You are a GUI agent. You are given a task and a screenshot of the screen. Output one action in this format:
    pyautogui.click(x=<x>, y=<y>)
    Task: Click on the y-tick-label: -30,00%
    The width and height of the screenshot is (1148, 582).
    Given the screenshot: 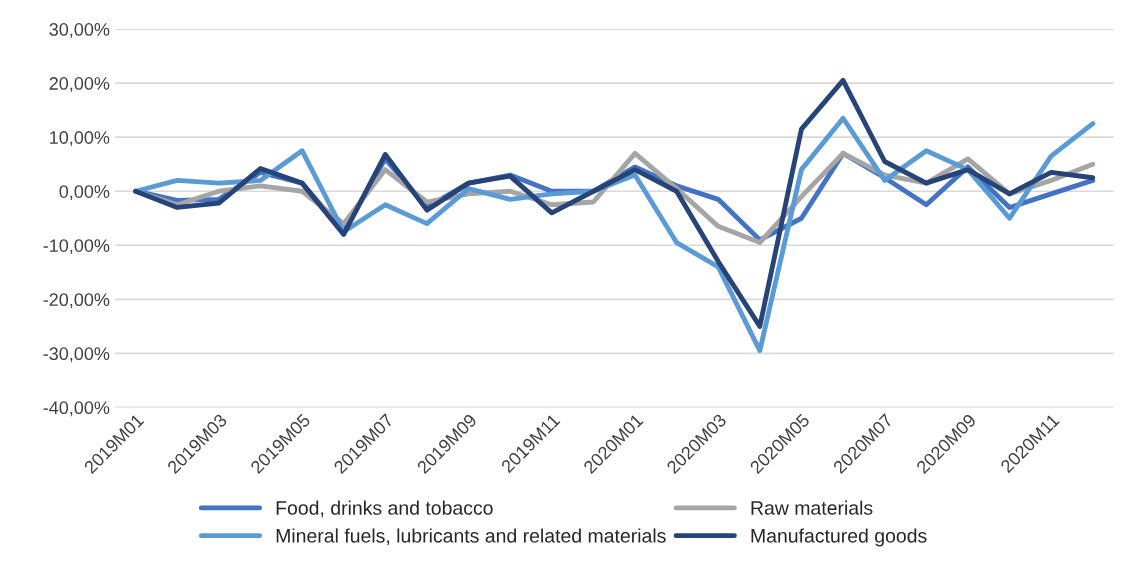 What is the action you would take?
    pyautogui.click(x=76, y=355)
    